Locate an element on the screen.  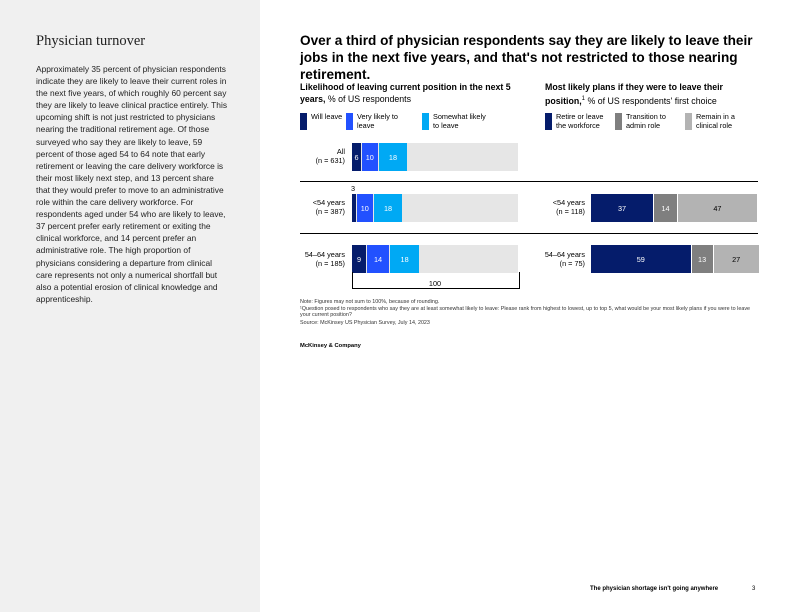
bar-track: 37 14 47 is located at coordinates (674, 208).